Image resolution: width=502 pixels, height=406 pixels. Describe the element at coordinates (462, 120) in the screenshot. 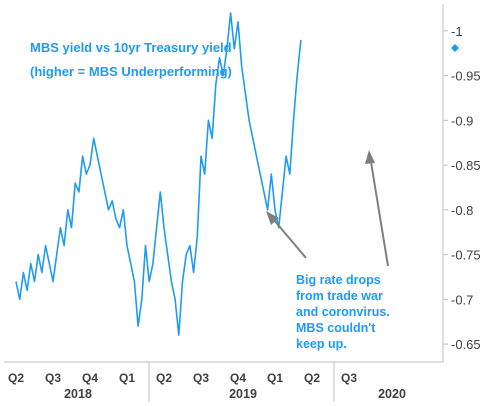

I see `y-tick-label: -0.9` at that location.